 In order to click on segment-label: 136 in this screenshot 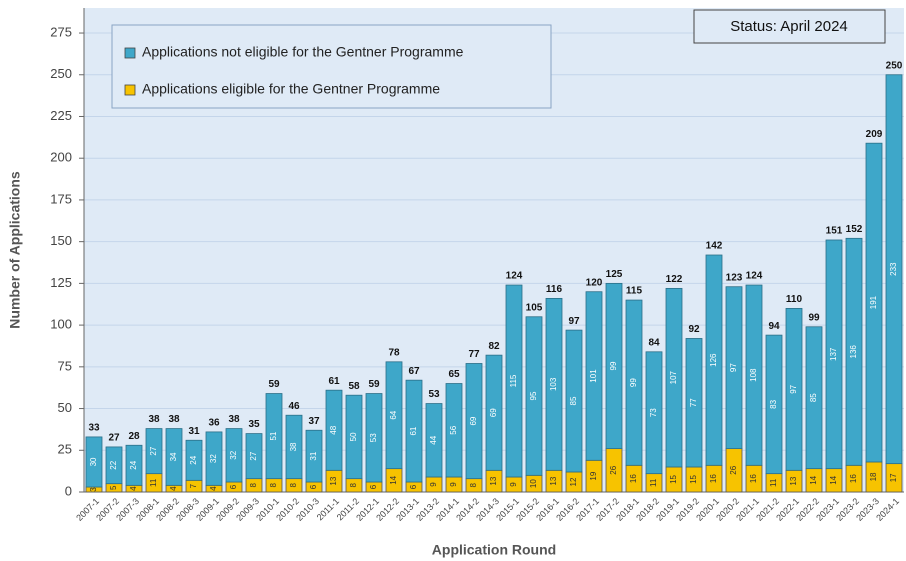, I will do `click(853, 352)`.